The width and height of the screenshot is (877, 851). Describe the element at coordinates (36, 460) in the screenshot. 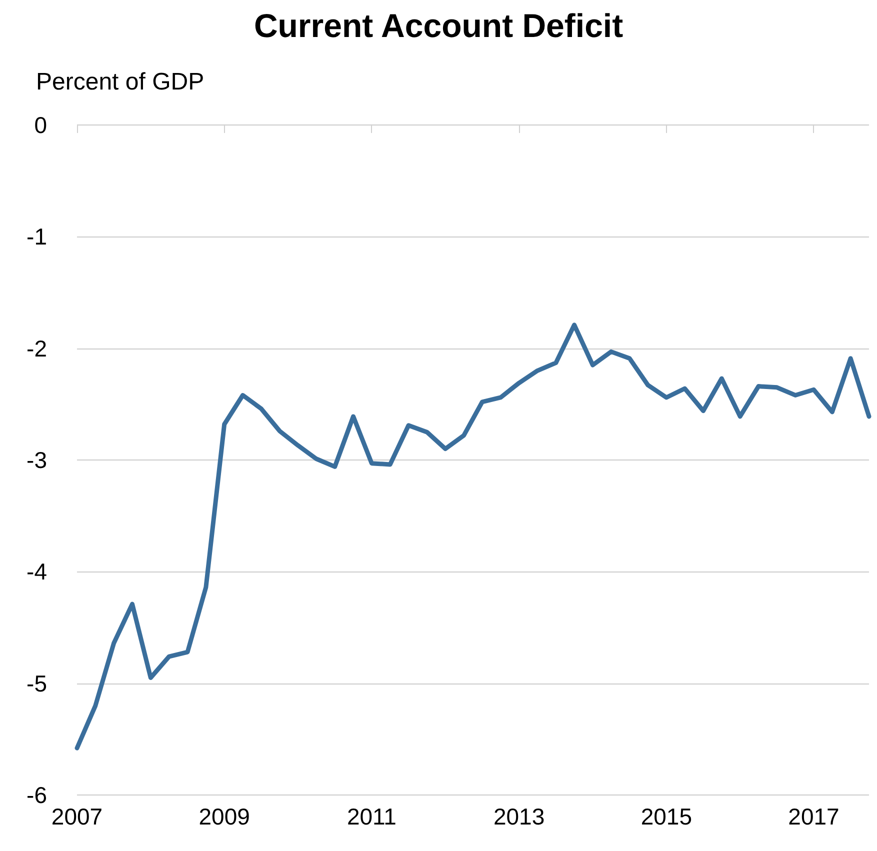

I see `y-tick-label: -3` at that location.